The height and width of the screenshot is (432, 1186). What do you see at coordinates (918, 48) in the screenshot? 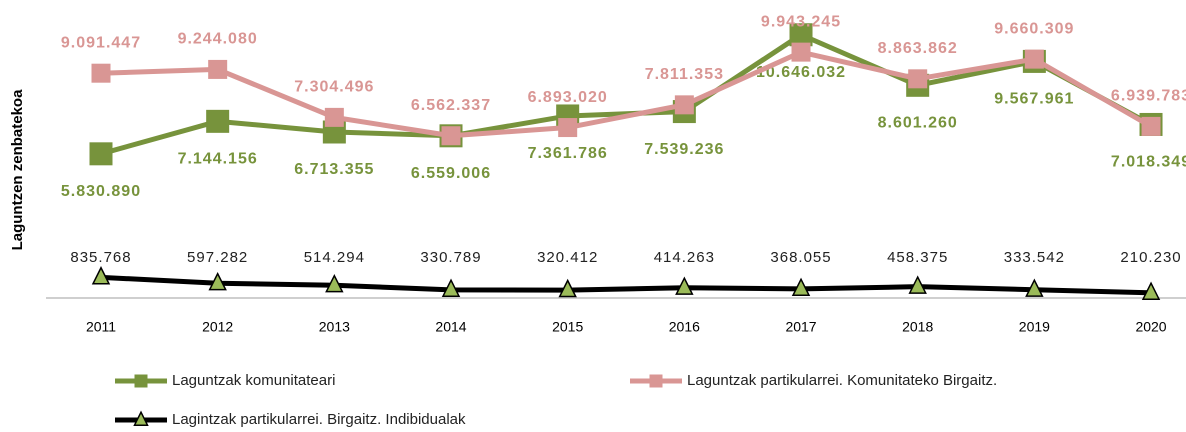
I see `data-label: 8.863.862` at bounding box center [918, 48].